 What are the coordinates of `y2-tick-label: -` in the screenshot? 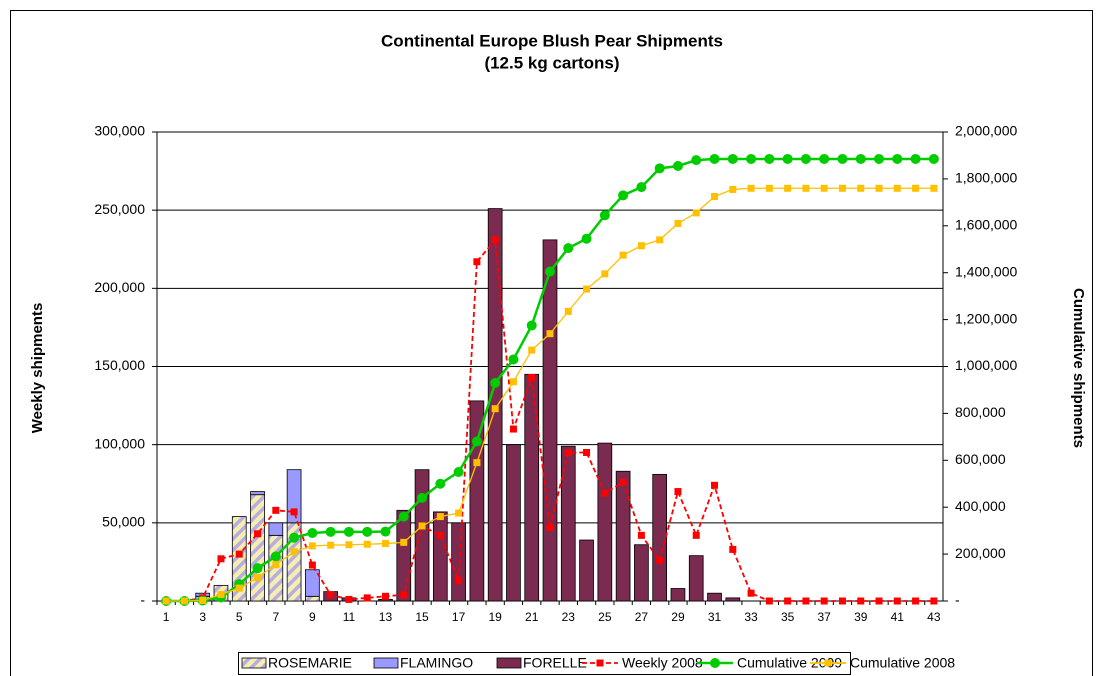 It's located at (957, 600).